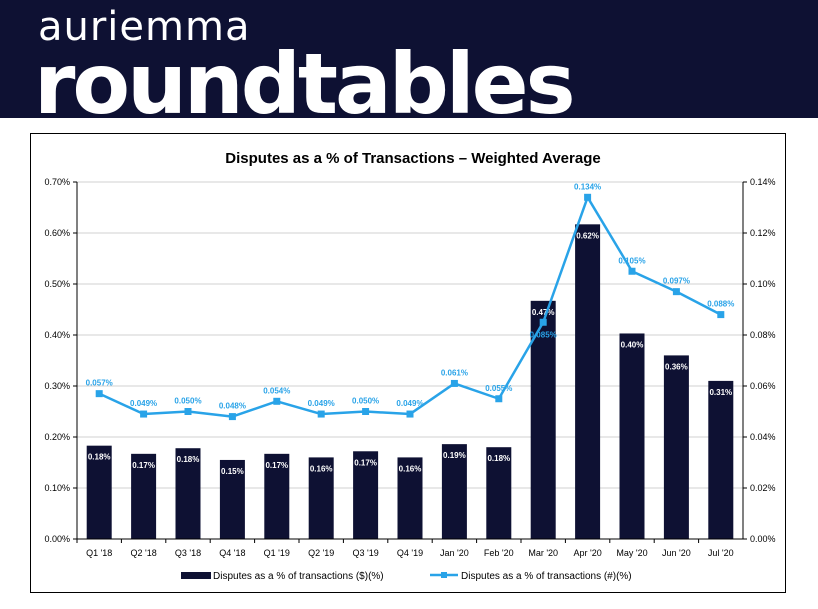  I want to click on x-axis-tick-label: Q4 '19, so click(410, 553).